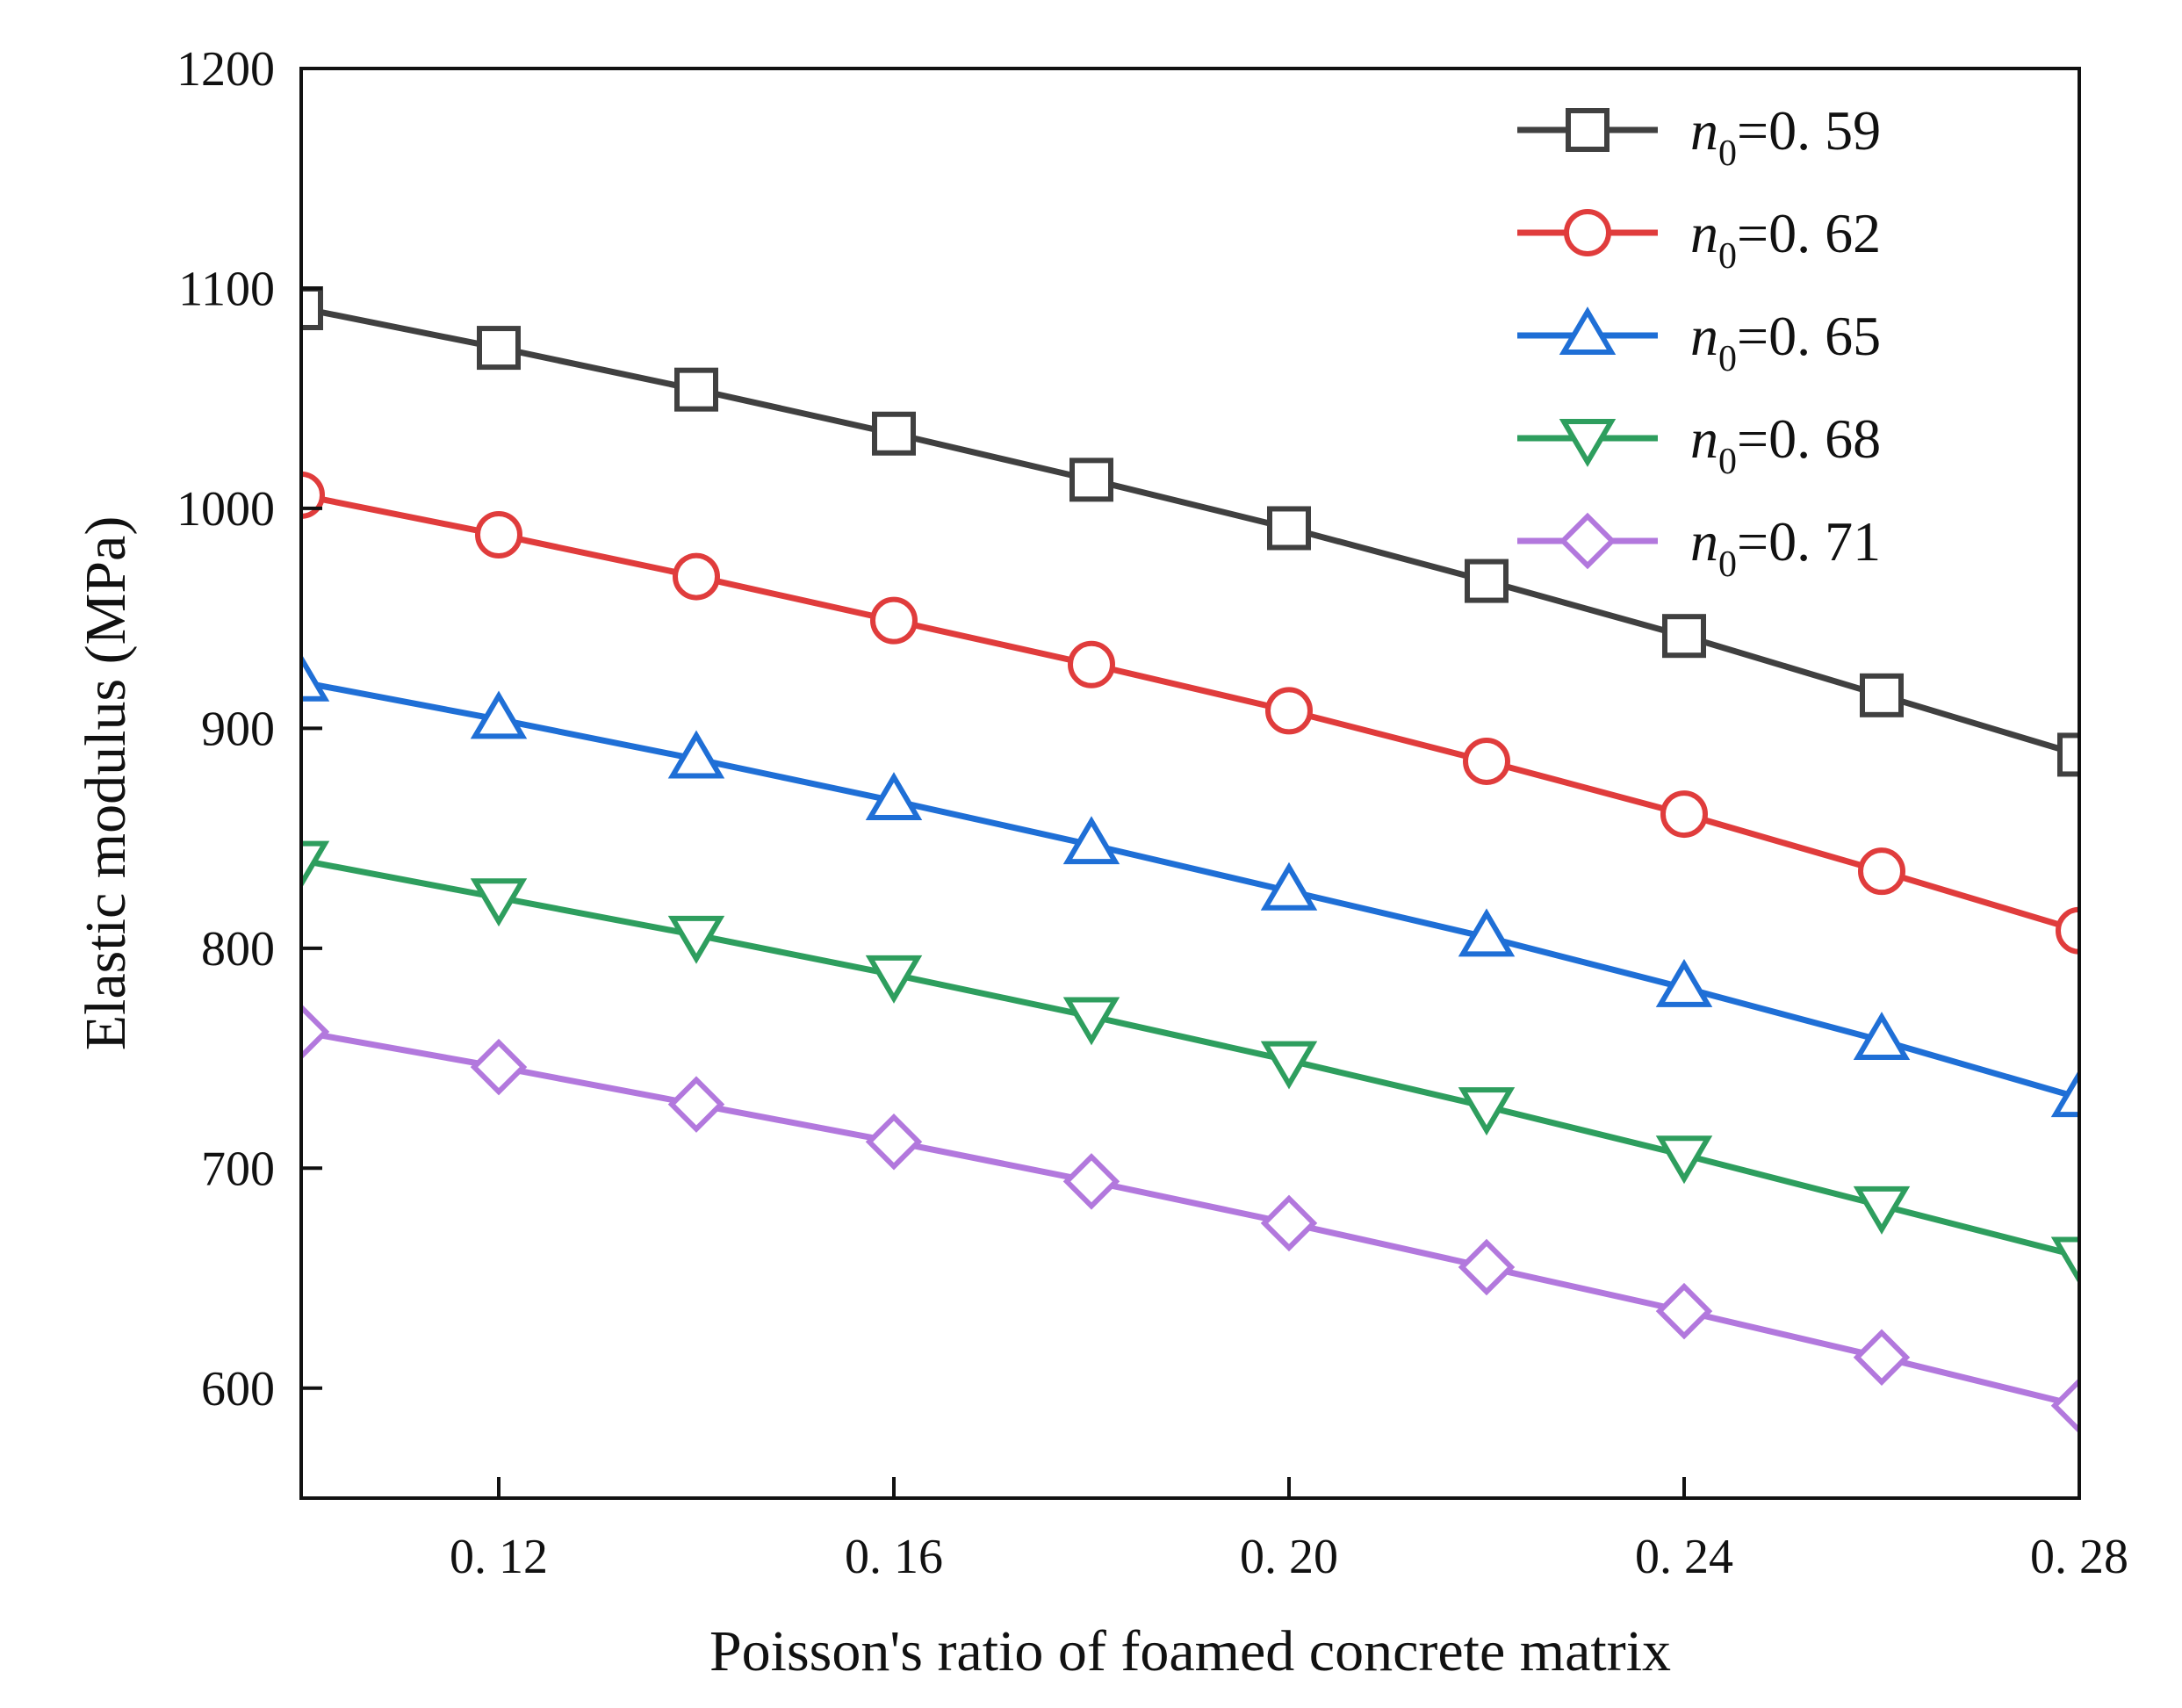  I want to click on legend-label: n0=0. 59, so click(1785, 136).